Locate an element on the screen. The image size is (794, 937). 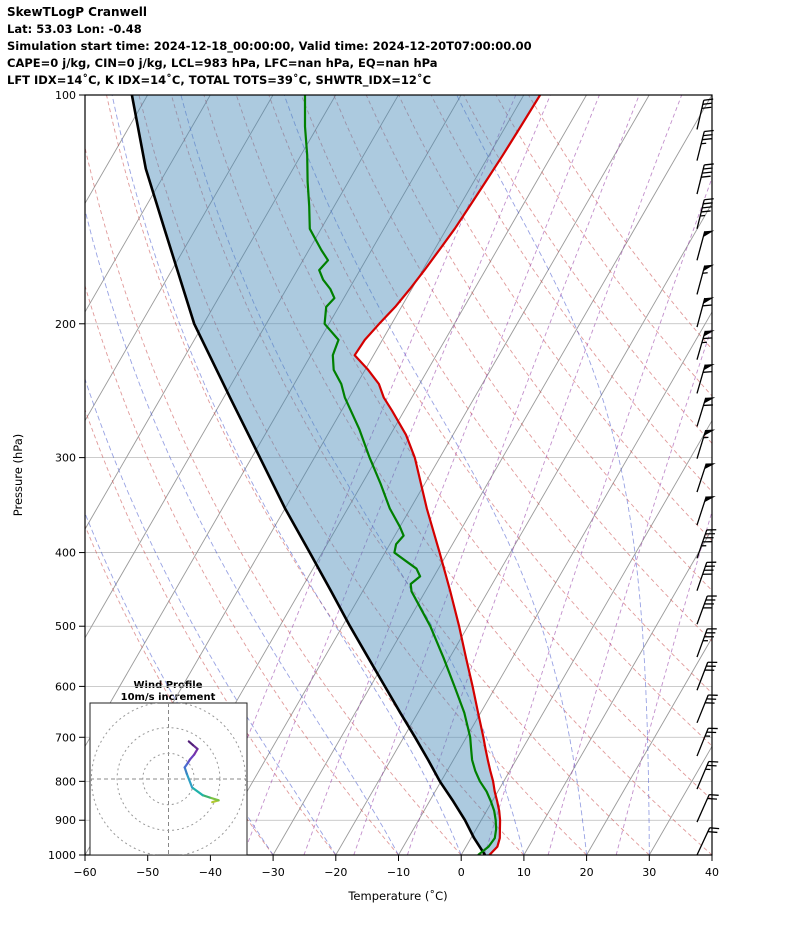
inset-title-line1: Wind Profile is located at coordinates (168, 685).